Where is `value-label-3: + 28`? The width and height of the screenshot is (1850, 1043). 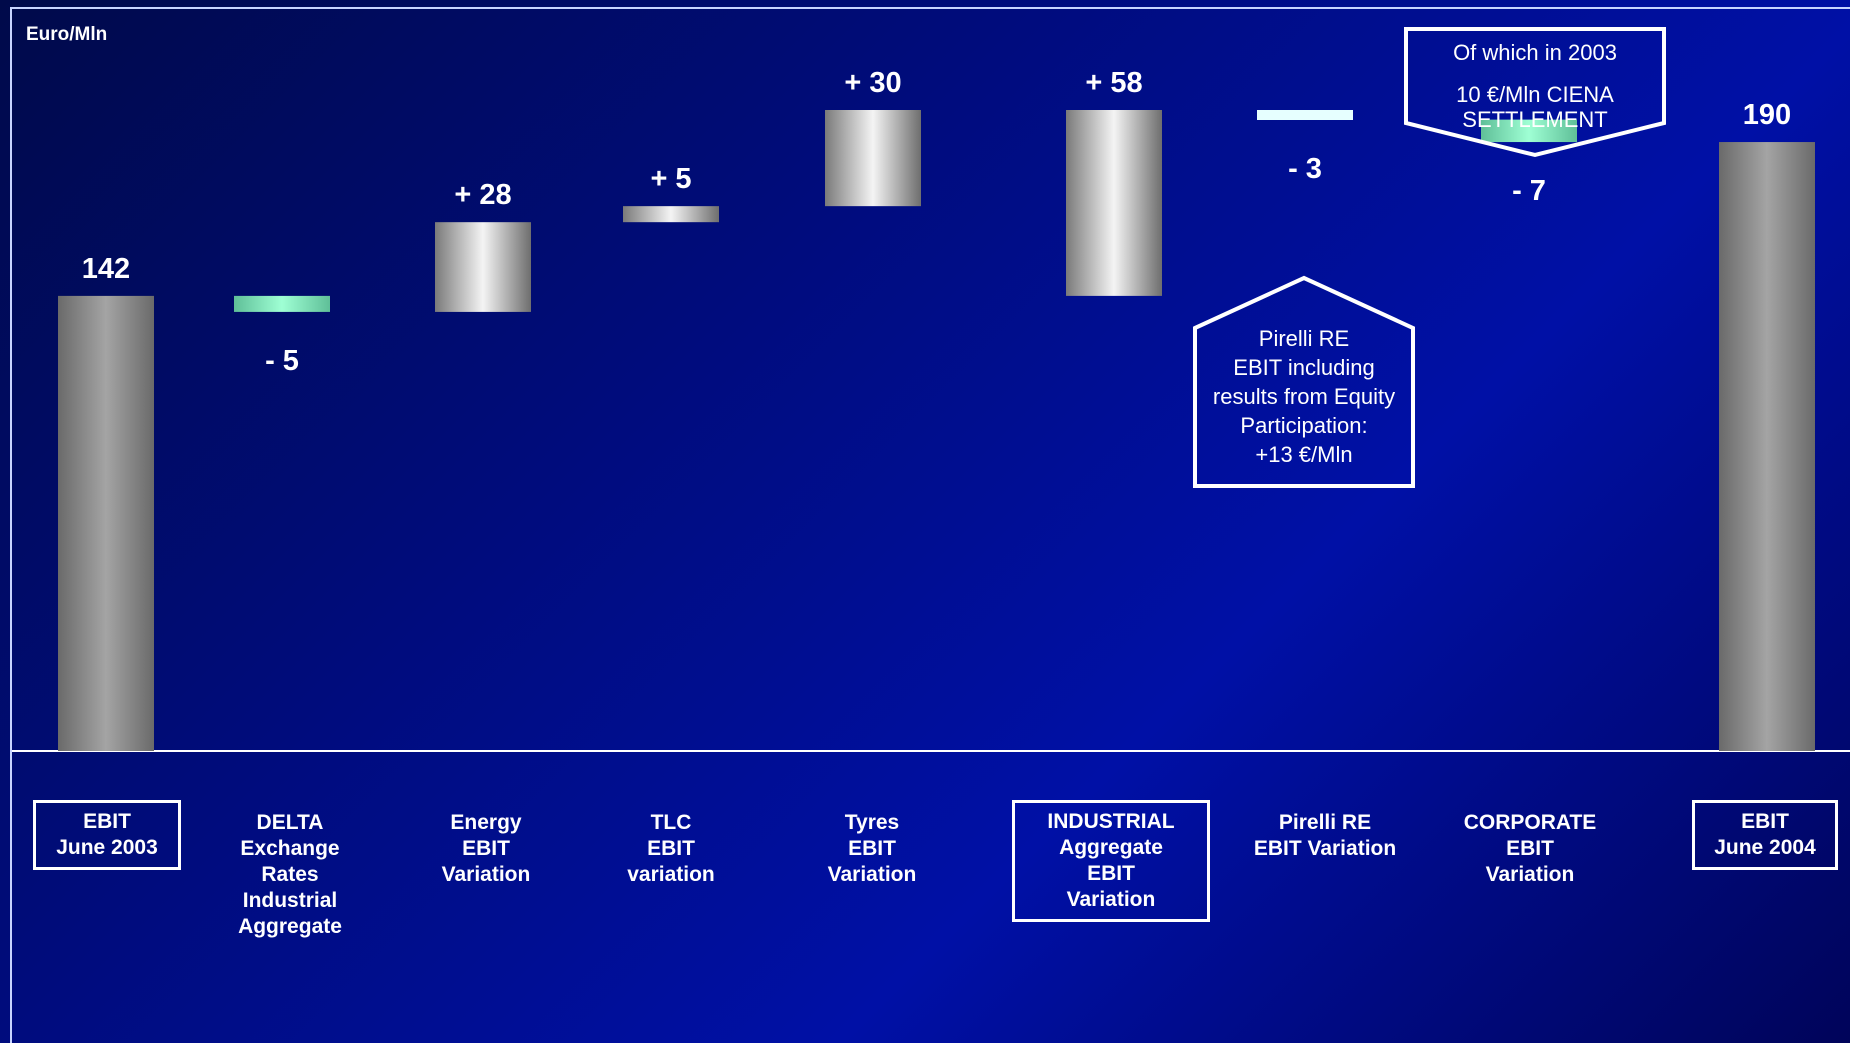 value-label-3: + 28 is located at coordinates (482, 195).